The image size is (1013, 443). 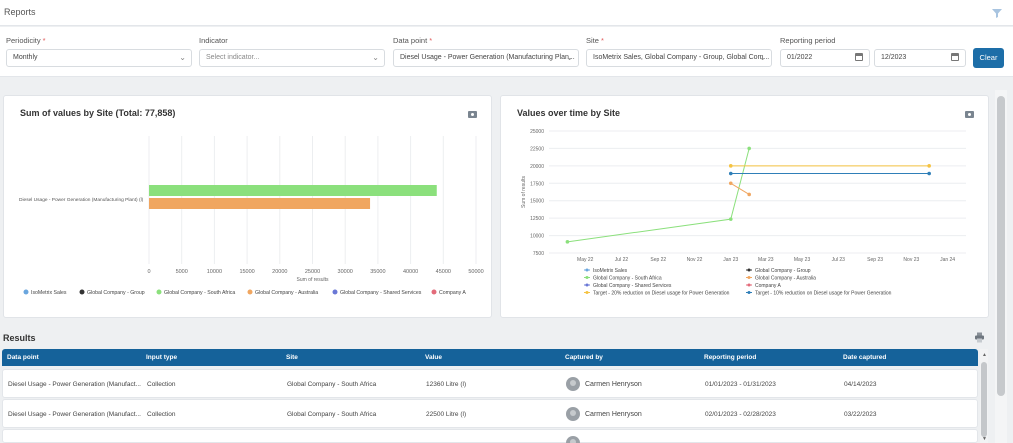 I want to click on period-to-input: 12/2023, so click(x=920, y=58).